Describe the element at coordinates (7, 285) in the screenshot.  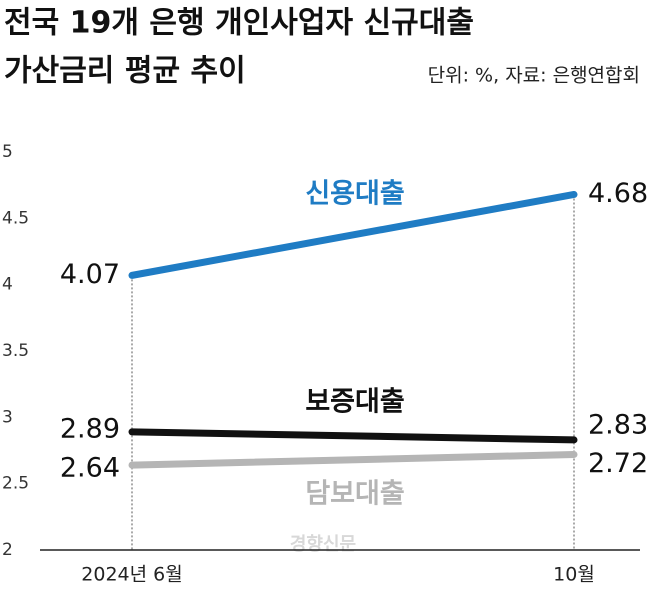
I see `y-tick-label: 4` at that location.